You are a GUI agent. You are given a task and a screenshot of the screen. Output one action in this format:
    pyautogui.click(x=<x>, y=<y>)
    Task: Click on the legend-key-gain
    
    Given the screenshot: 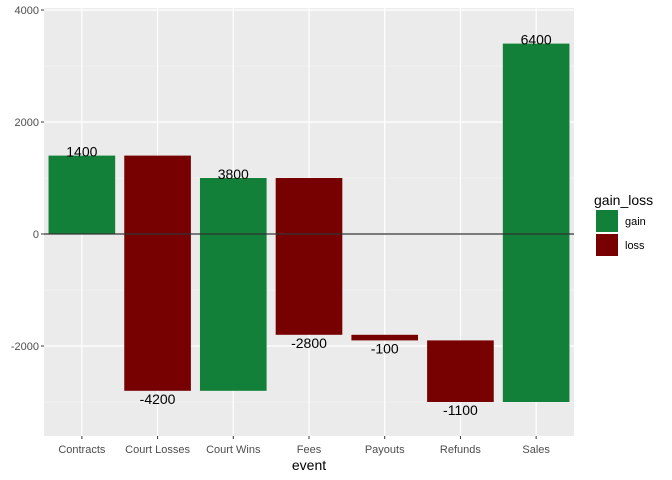 What is the action you would take?
    pyautogui.click(x=607, y=221)
    